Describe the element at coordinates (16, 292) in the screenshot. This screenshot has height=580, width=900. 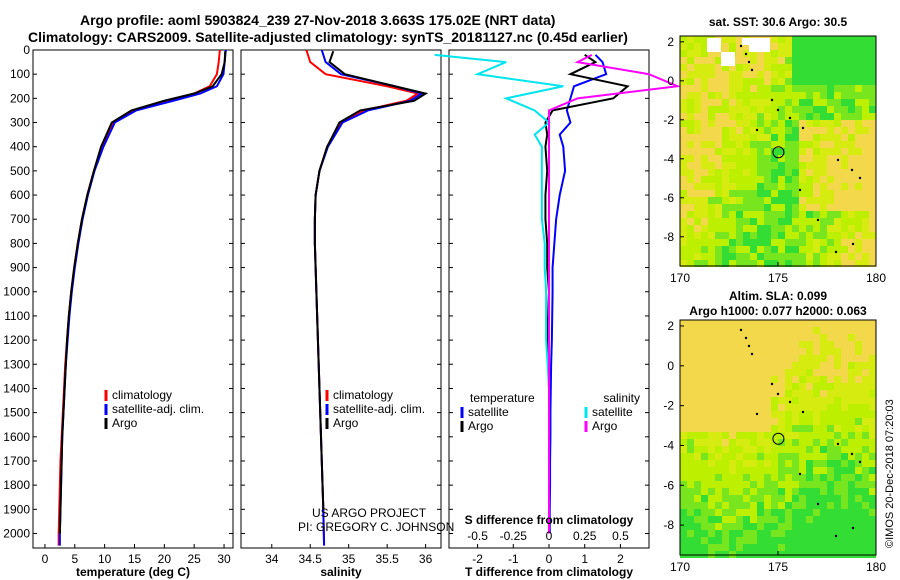
I see `depth-tick-label: 1000` at that location.